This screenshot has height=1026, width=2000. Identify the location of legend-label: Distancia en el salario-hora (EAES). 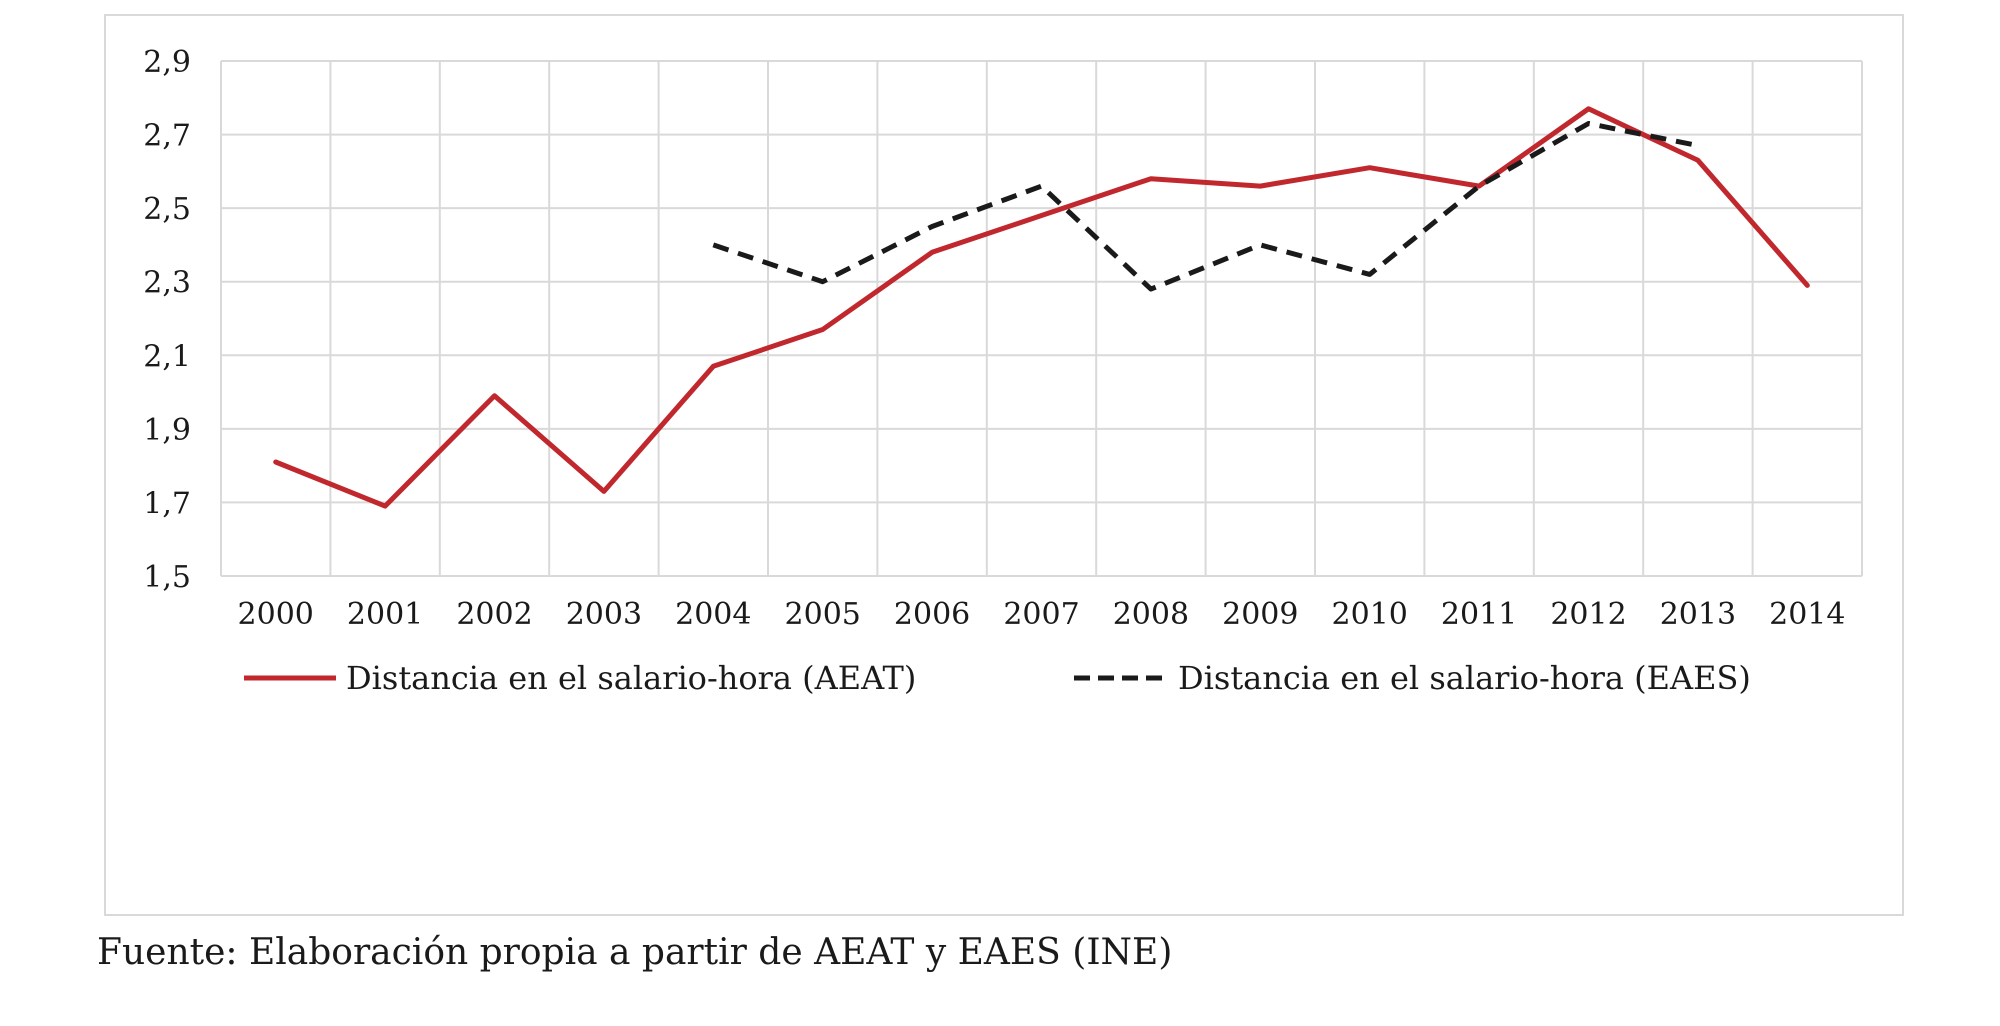
(1464, 678).